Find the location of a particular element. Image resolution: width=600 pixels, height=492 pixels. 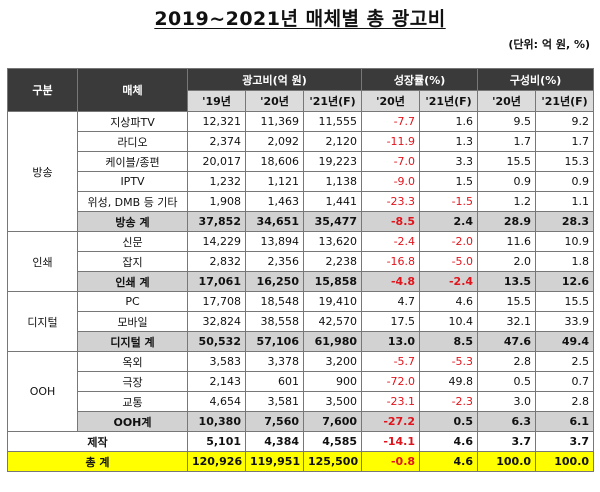

category-label: 디지털 is located at coordinates (42, 321).